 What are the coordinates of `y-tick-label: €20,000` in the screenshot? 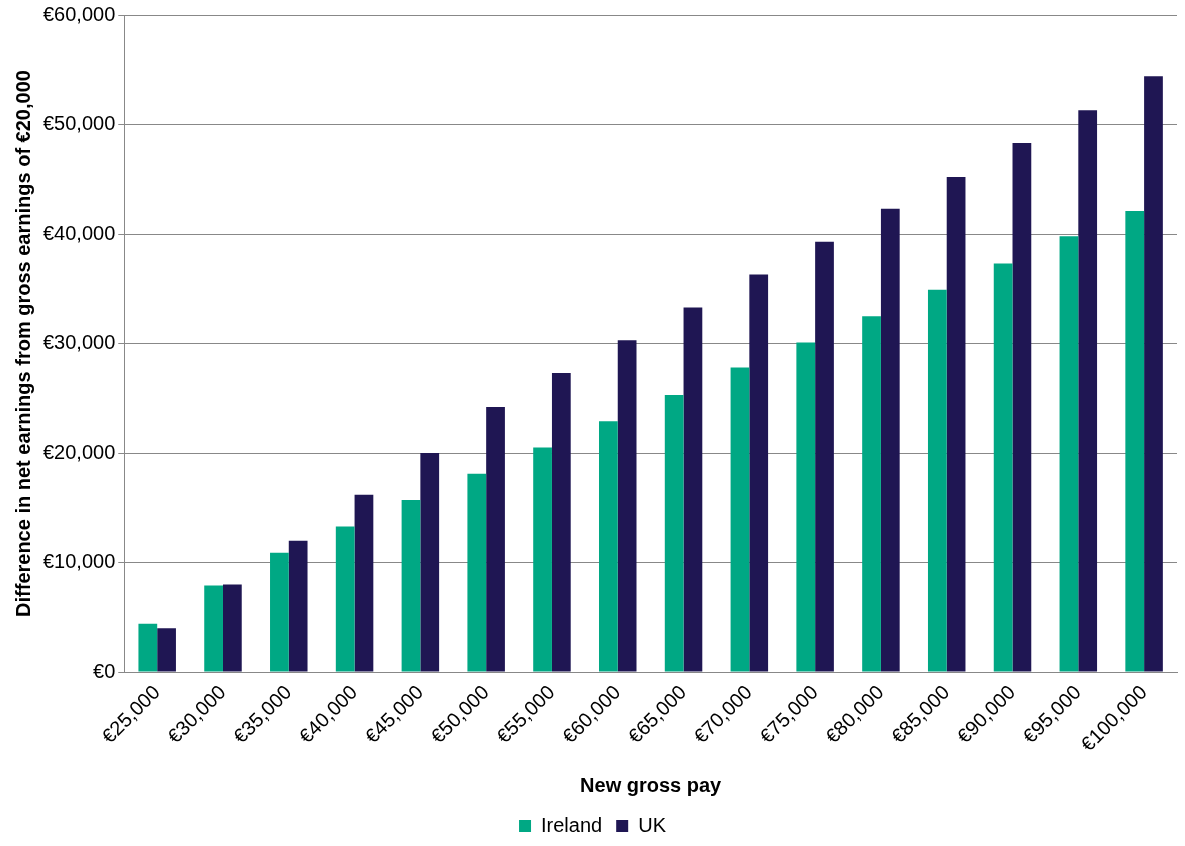 It's located at (79, 451).